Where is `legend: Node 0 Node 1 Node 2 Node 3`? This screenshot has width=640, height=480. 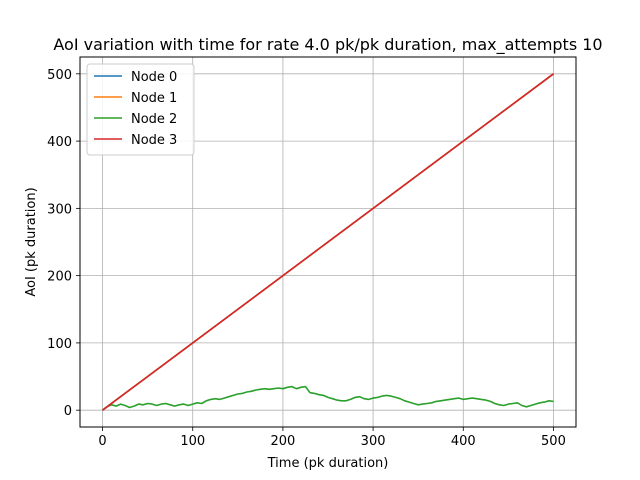
legend: Node 0 Node 1 Node 2 Node 3 is located at coordinates (140, 109).